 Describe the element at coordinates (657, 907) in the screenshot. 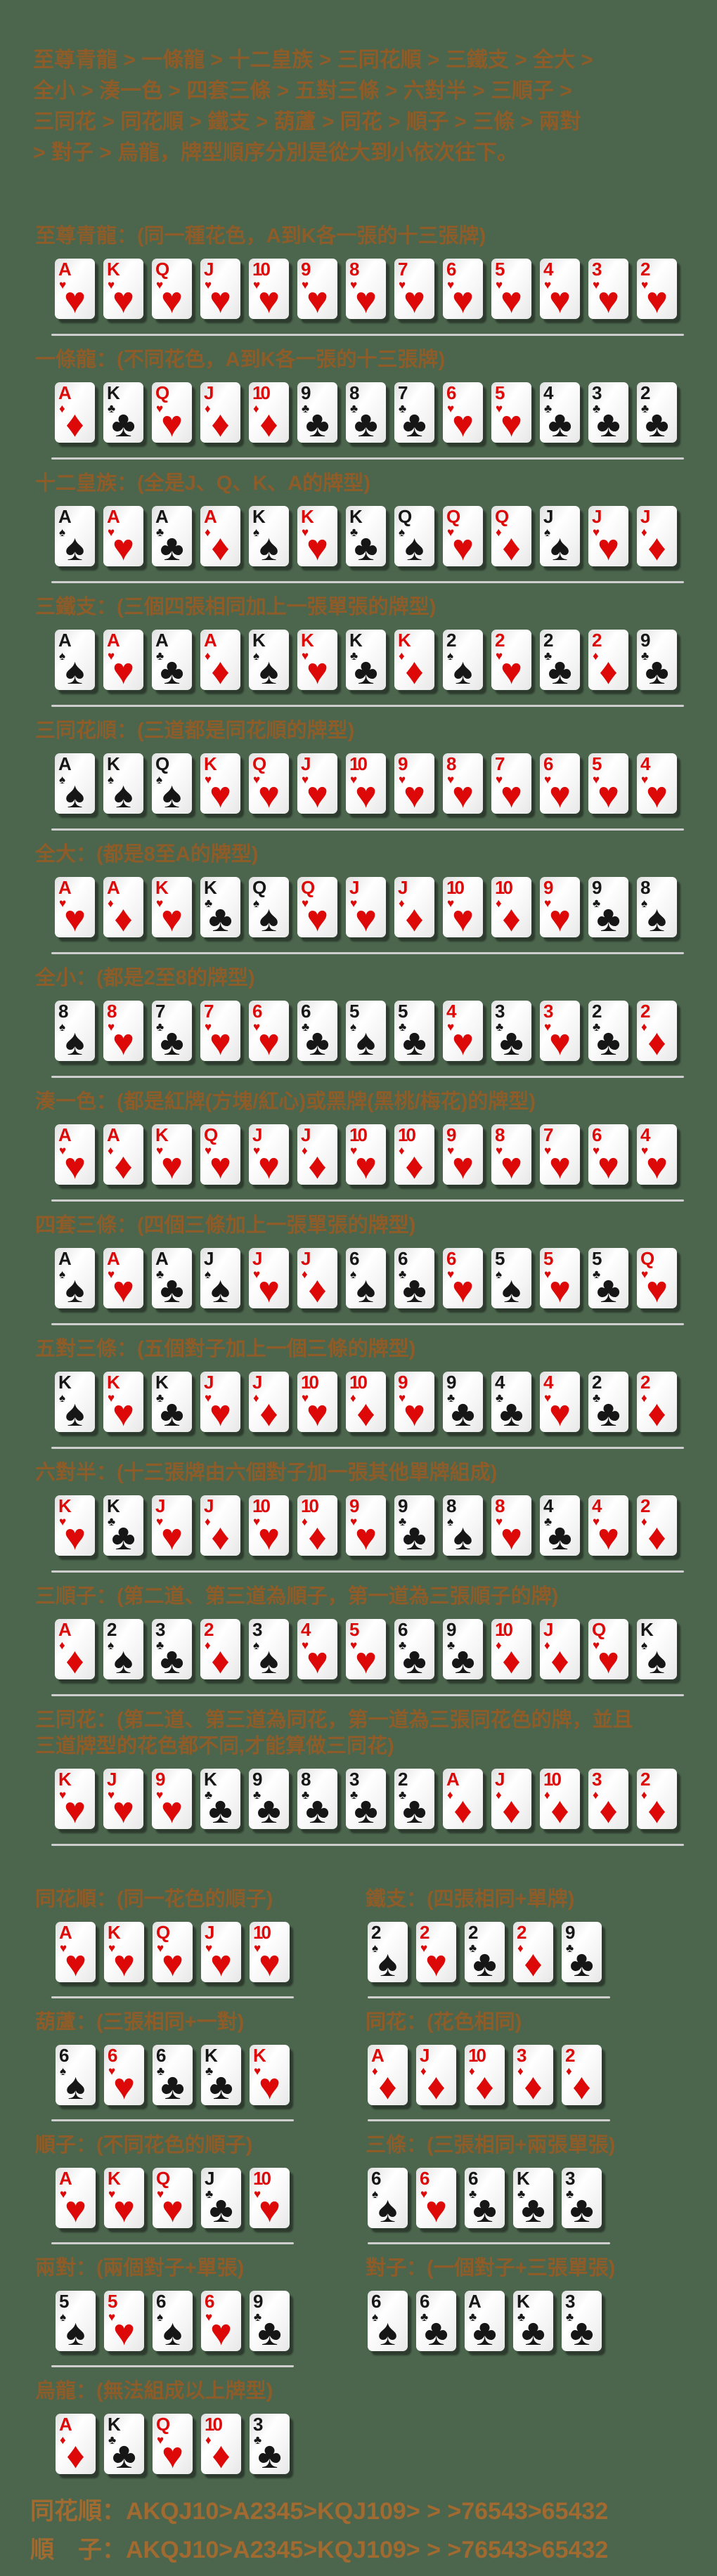

I see `playing-card-8s: 8 ♠ ♠` at that location.